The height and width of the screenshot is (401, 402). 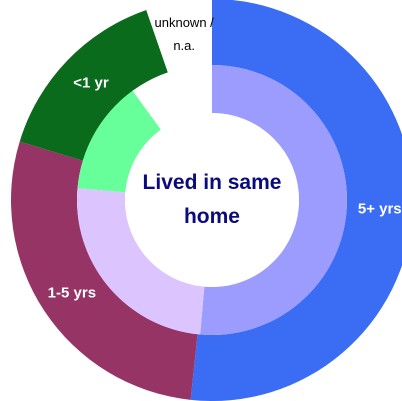 I want to click on segment-label: <1 yr, so click(x=91, y=83).